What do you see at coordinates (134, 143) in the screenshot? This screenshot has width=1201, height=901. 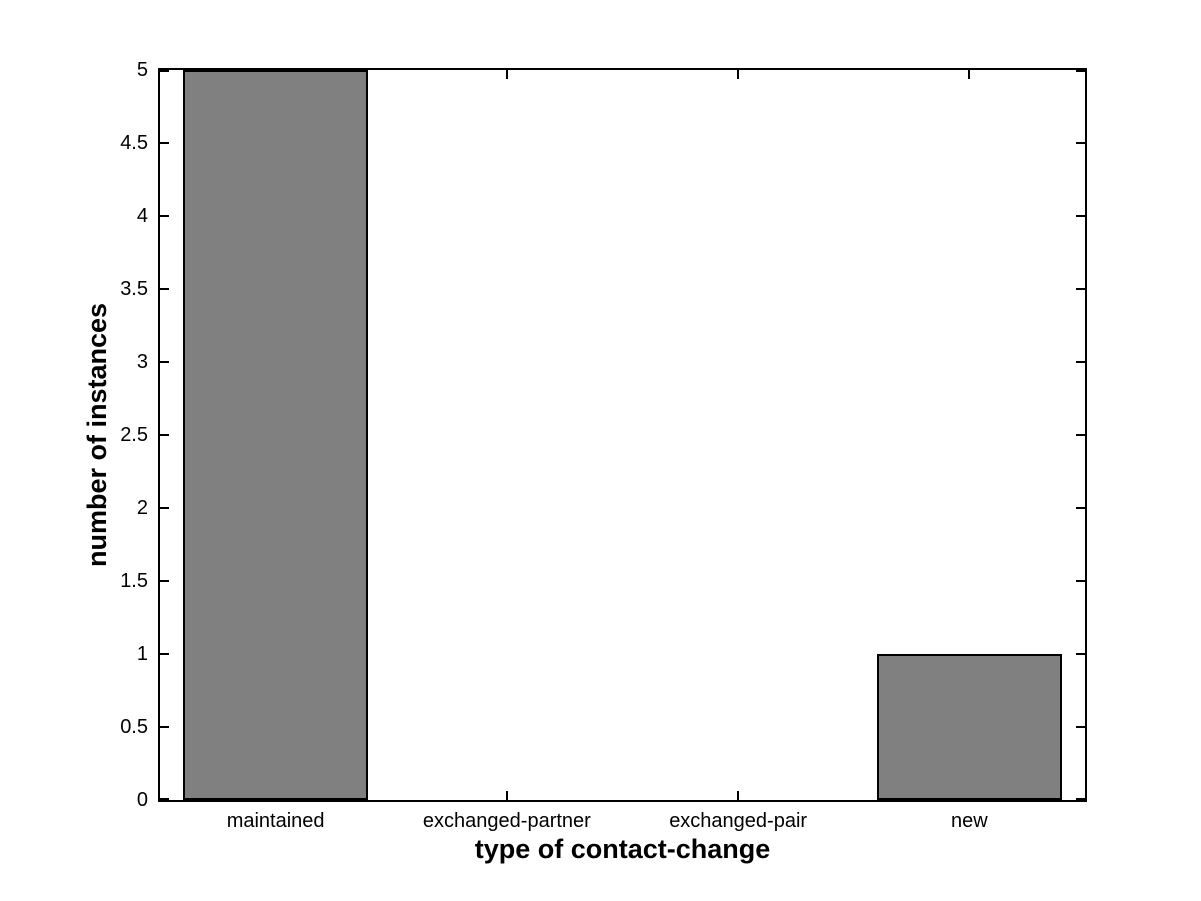 I see `y-tick-label: 4.5` at bounding box center [134, 143].